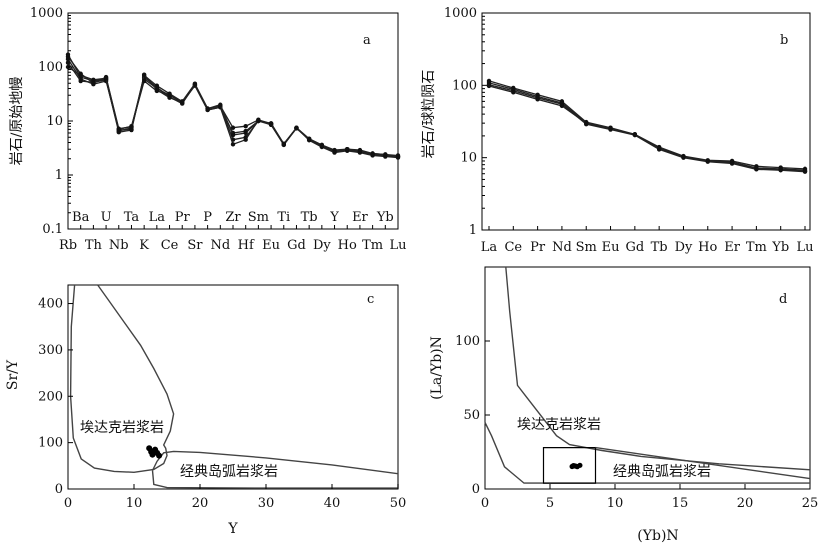  I want to click on panel-a-xlabel-top: U, so click(106, 217).